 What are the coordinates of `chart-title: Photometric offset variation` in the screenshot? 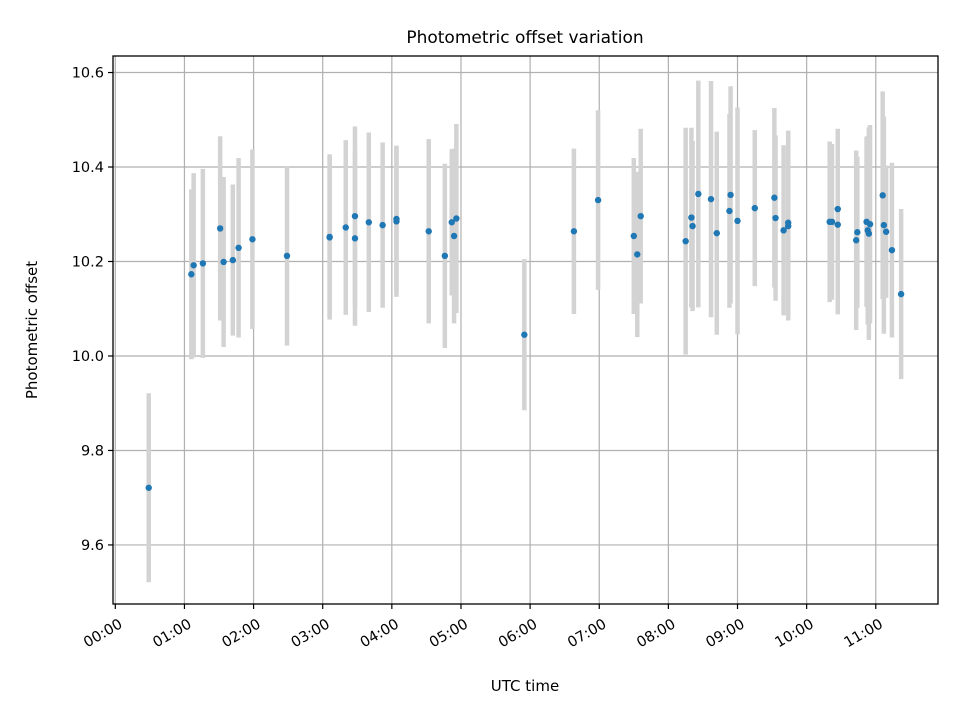 It's located at (524, 38).